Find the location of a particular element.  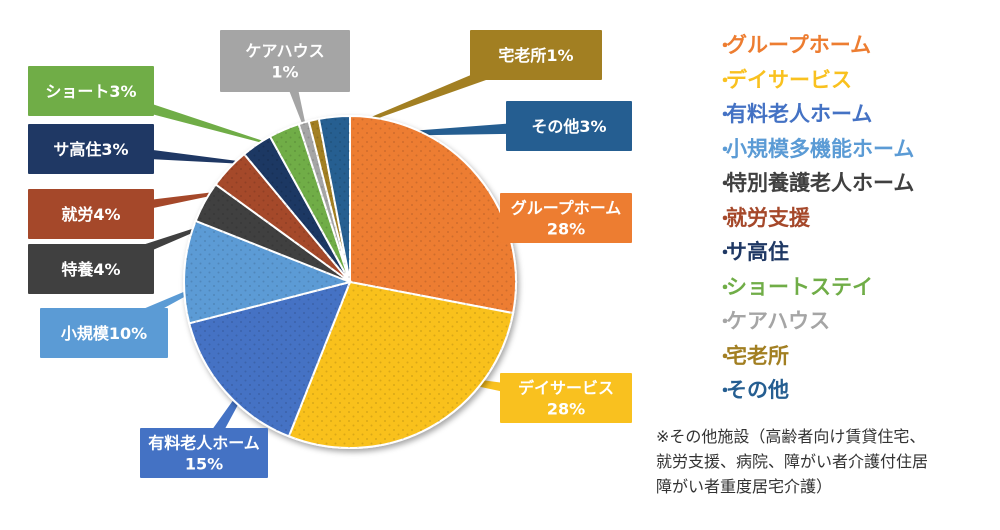

pie-slice-2-texture is located at coordinates (401, 365).